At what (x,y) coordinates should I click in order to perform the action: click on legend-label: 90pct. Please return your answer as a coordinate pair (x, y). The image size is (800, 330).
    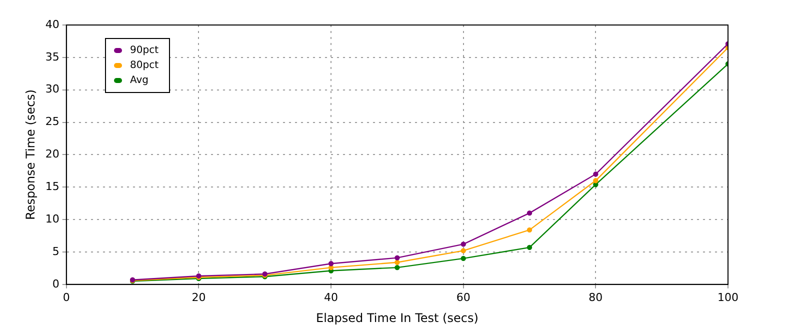
    Looking at the image, I should click on (144, 50).